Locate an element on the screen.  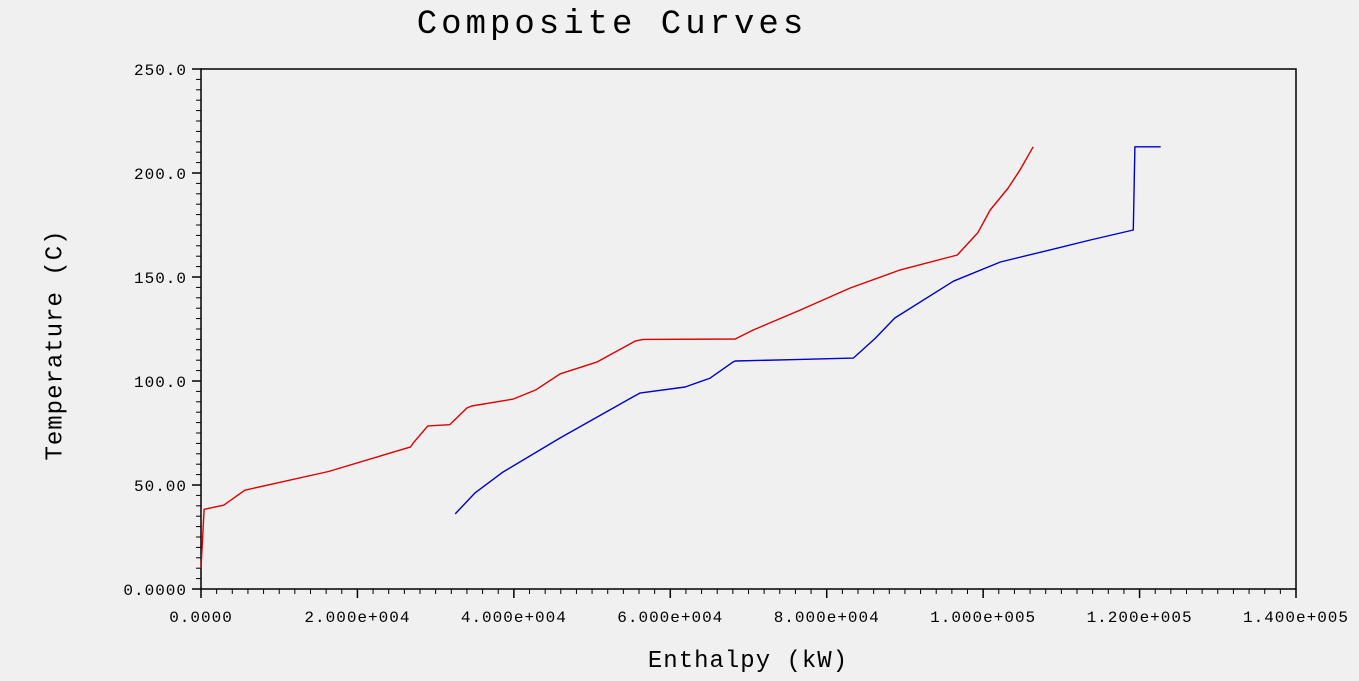
y-tick-label: 50.00 is located at coordinates (160, 487).